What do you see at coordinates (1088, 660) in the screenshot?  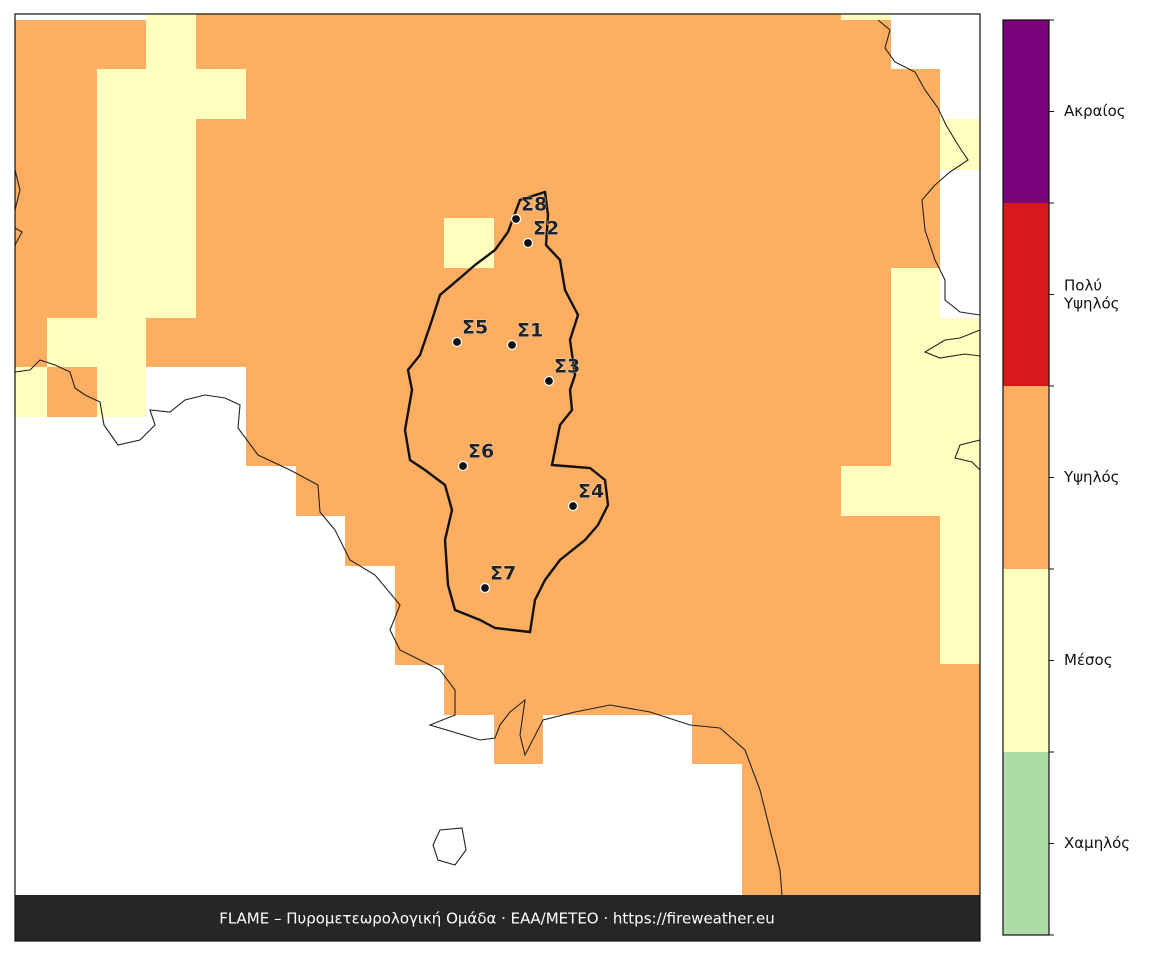 I see `colorbar-label: Μέσος` at bounding box center [1088, 660].